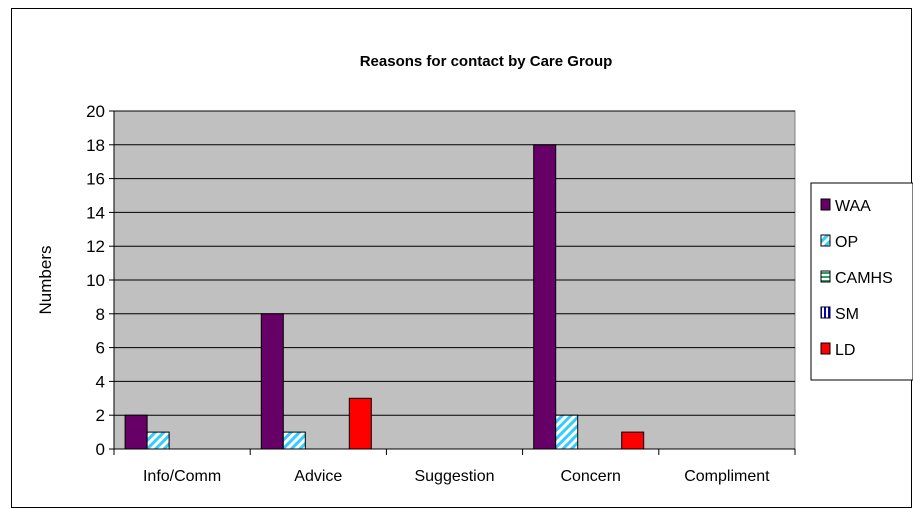  I want to click on x-tick-label: Suggestion, so click(454, 476).